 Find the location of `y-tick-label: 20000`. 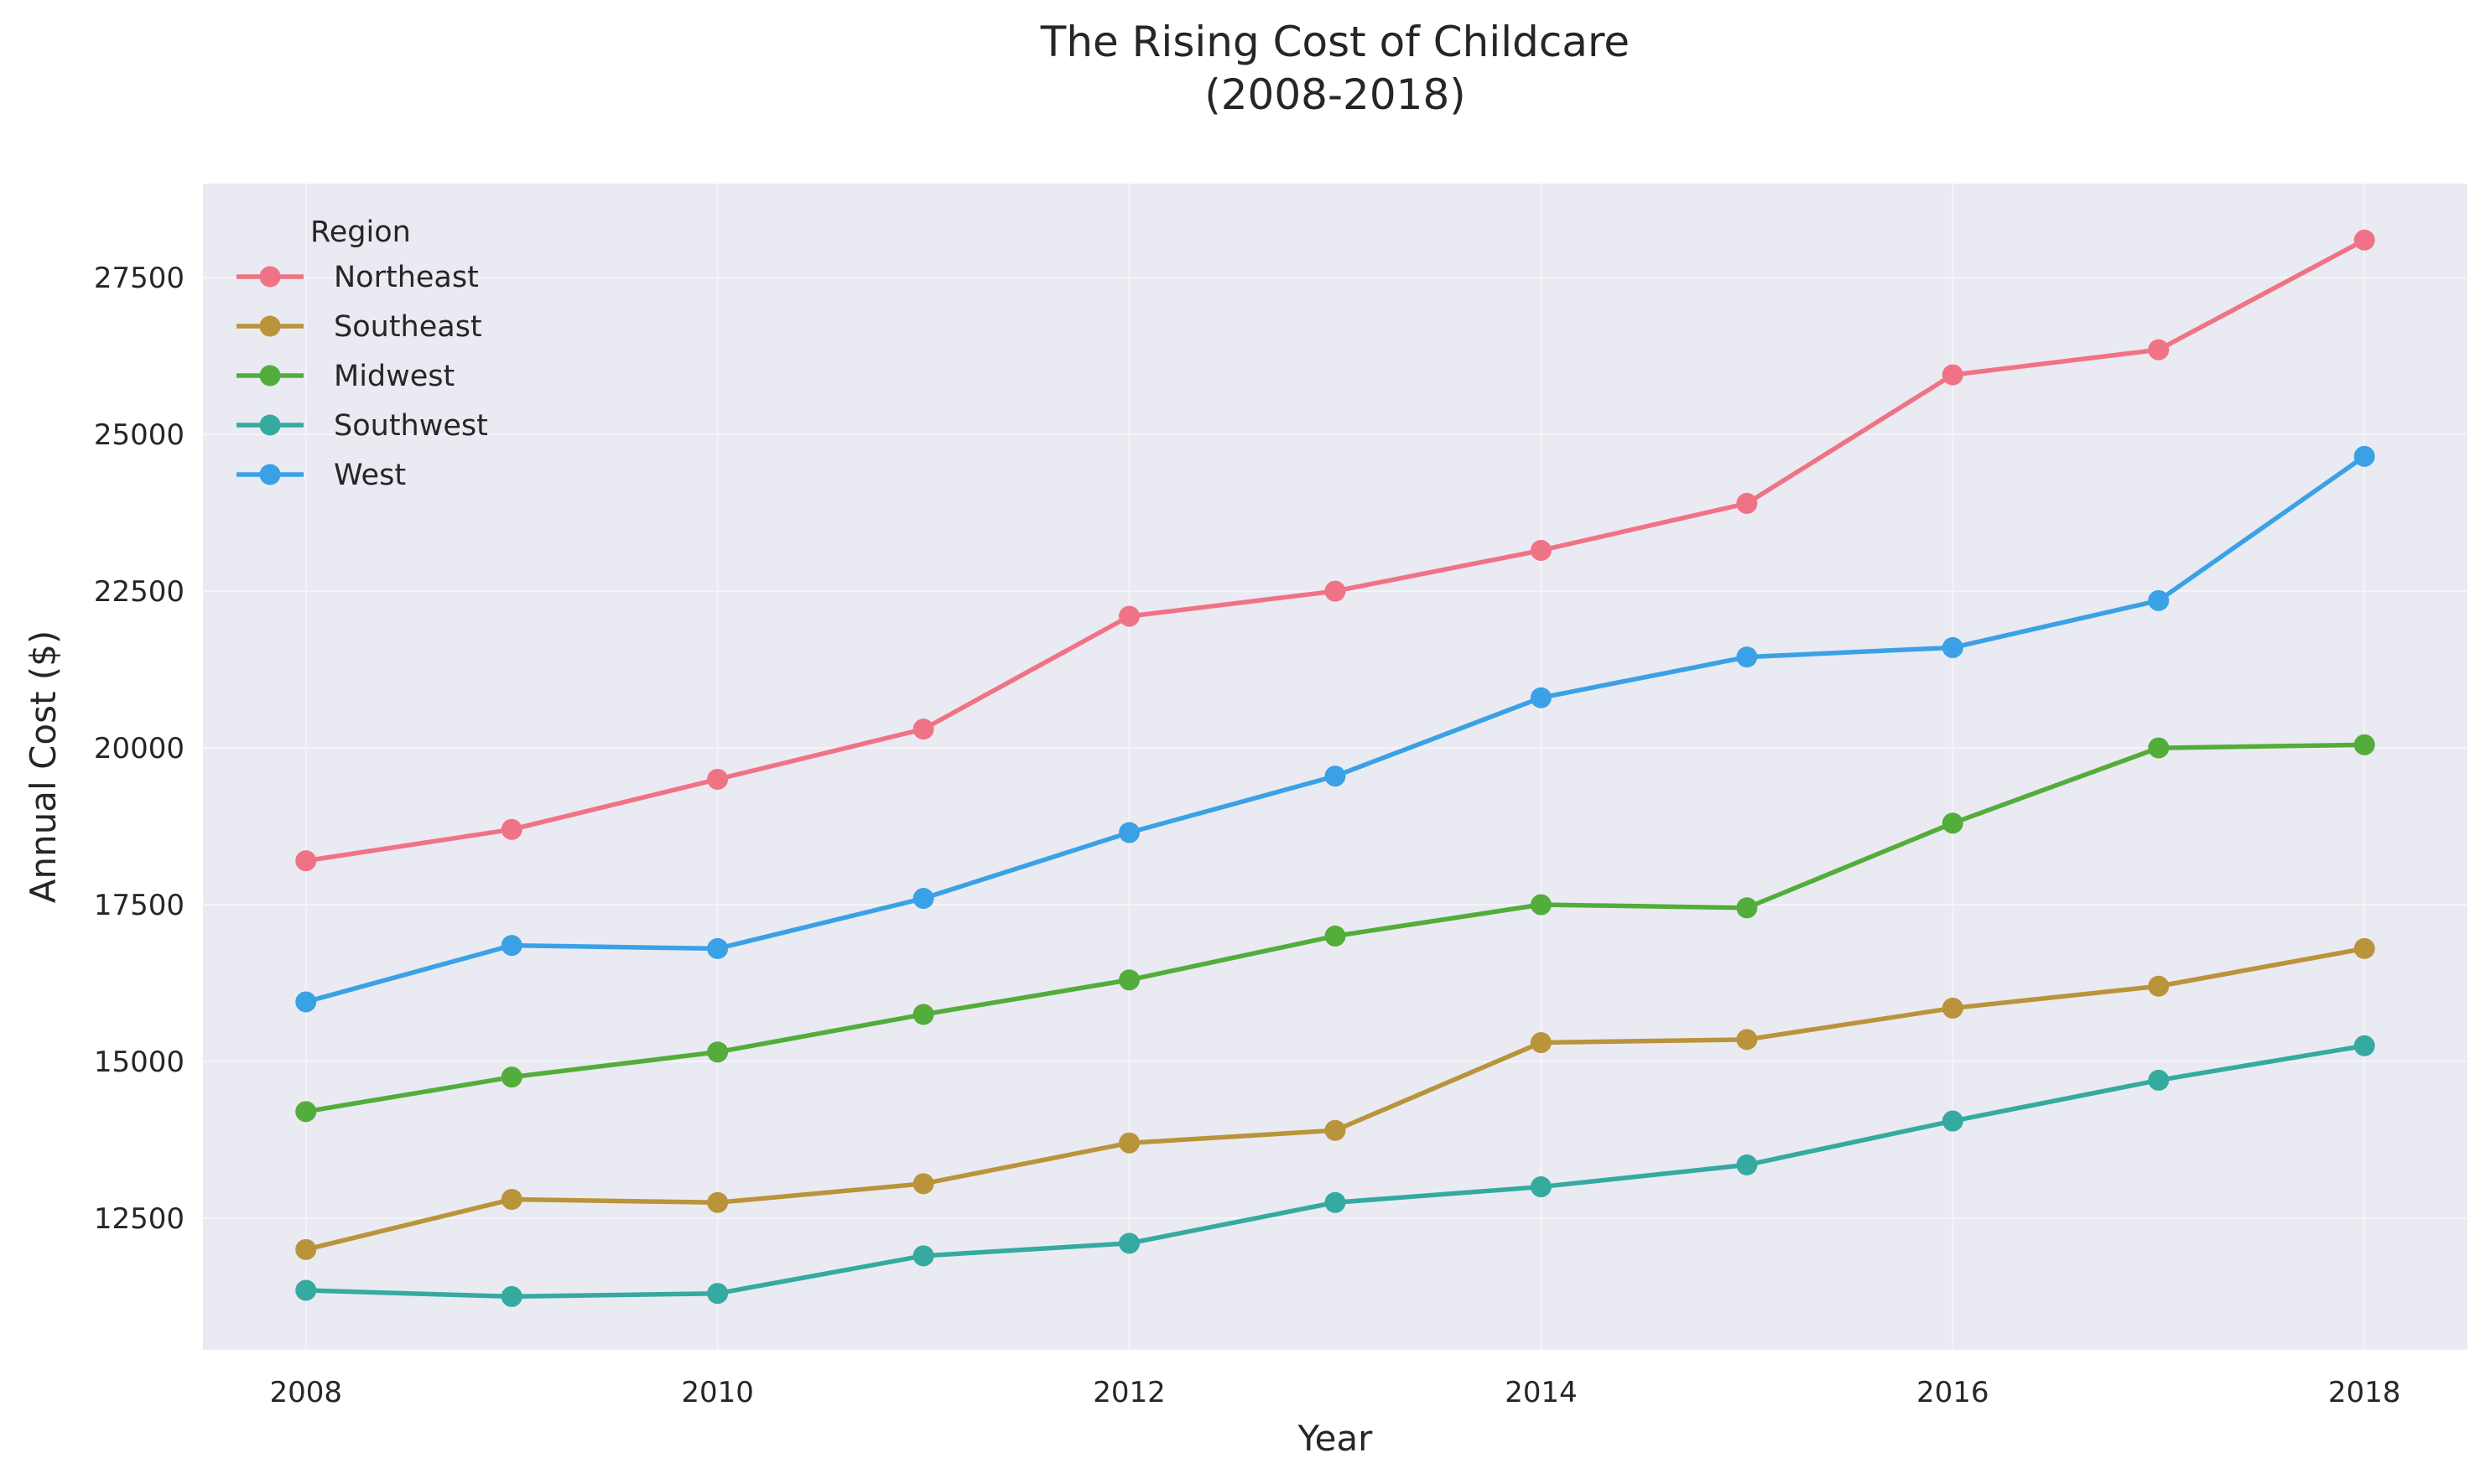

y-tick-label: 20000 is located at coordinates (139, 748).